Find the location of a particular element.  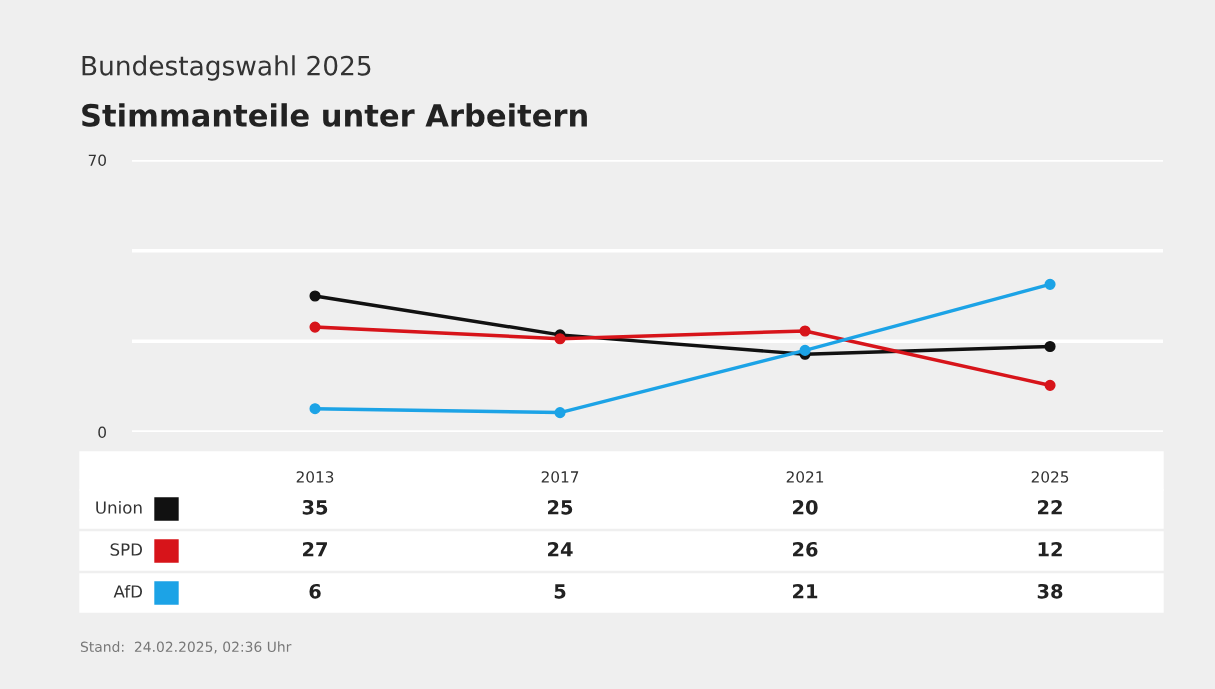

data-label: 22 is located at coordinates (1050, 507).